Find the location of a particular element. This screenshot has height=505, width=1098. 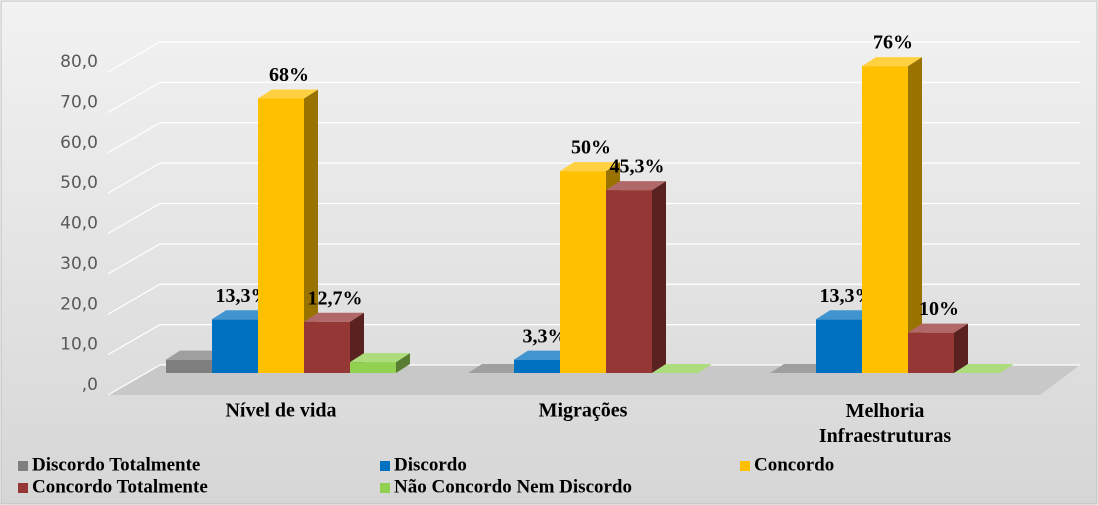

y-tick-label: ,0 is located at coordinates (90, 385).